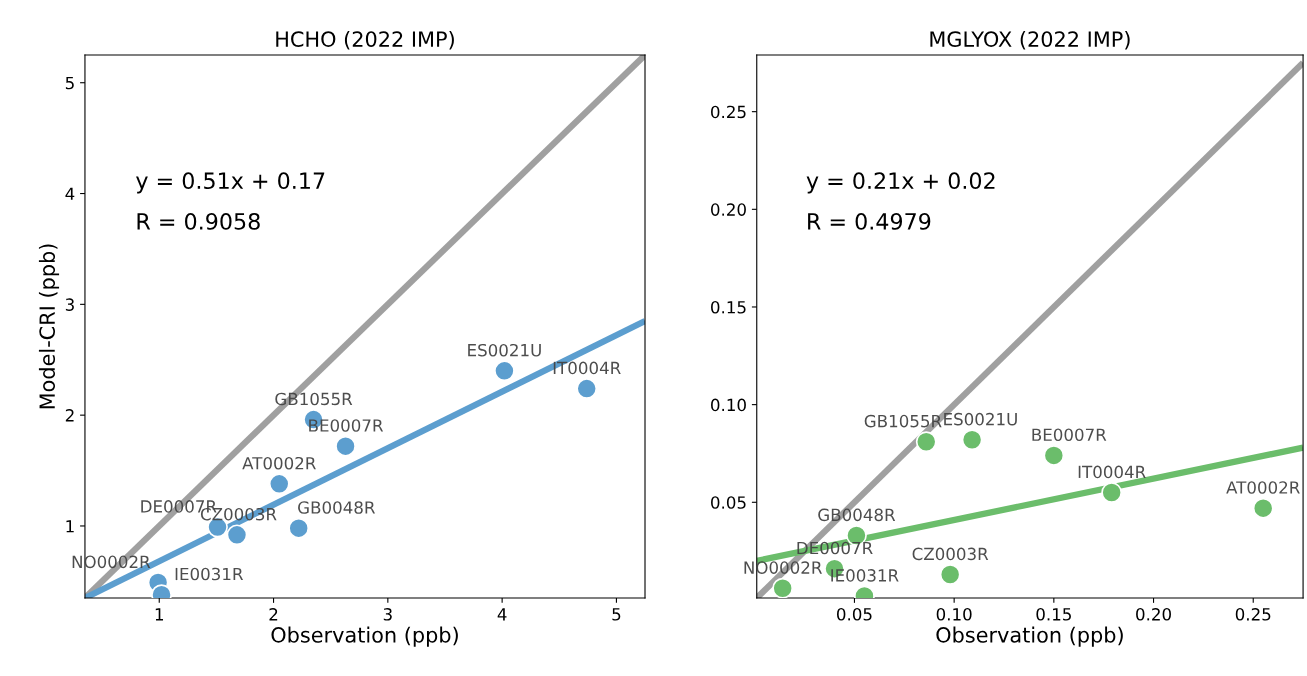  Describe the element at coordinates (230, 183) in the screenshot. I see `annotation: y = 0.51x + 0.17` at that location.